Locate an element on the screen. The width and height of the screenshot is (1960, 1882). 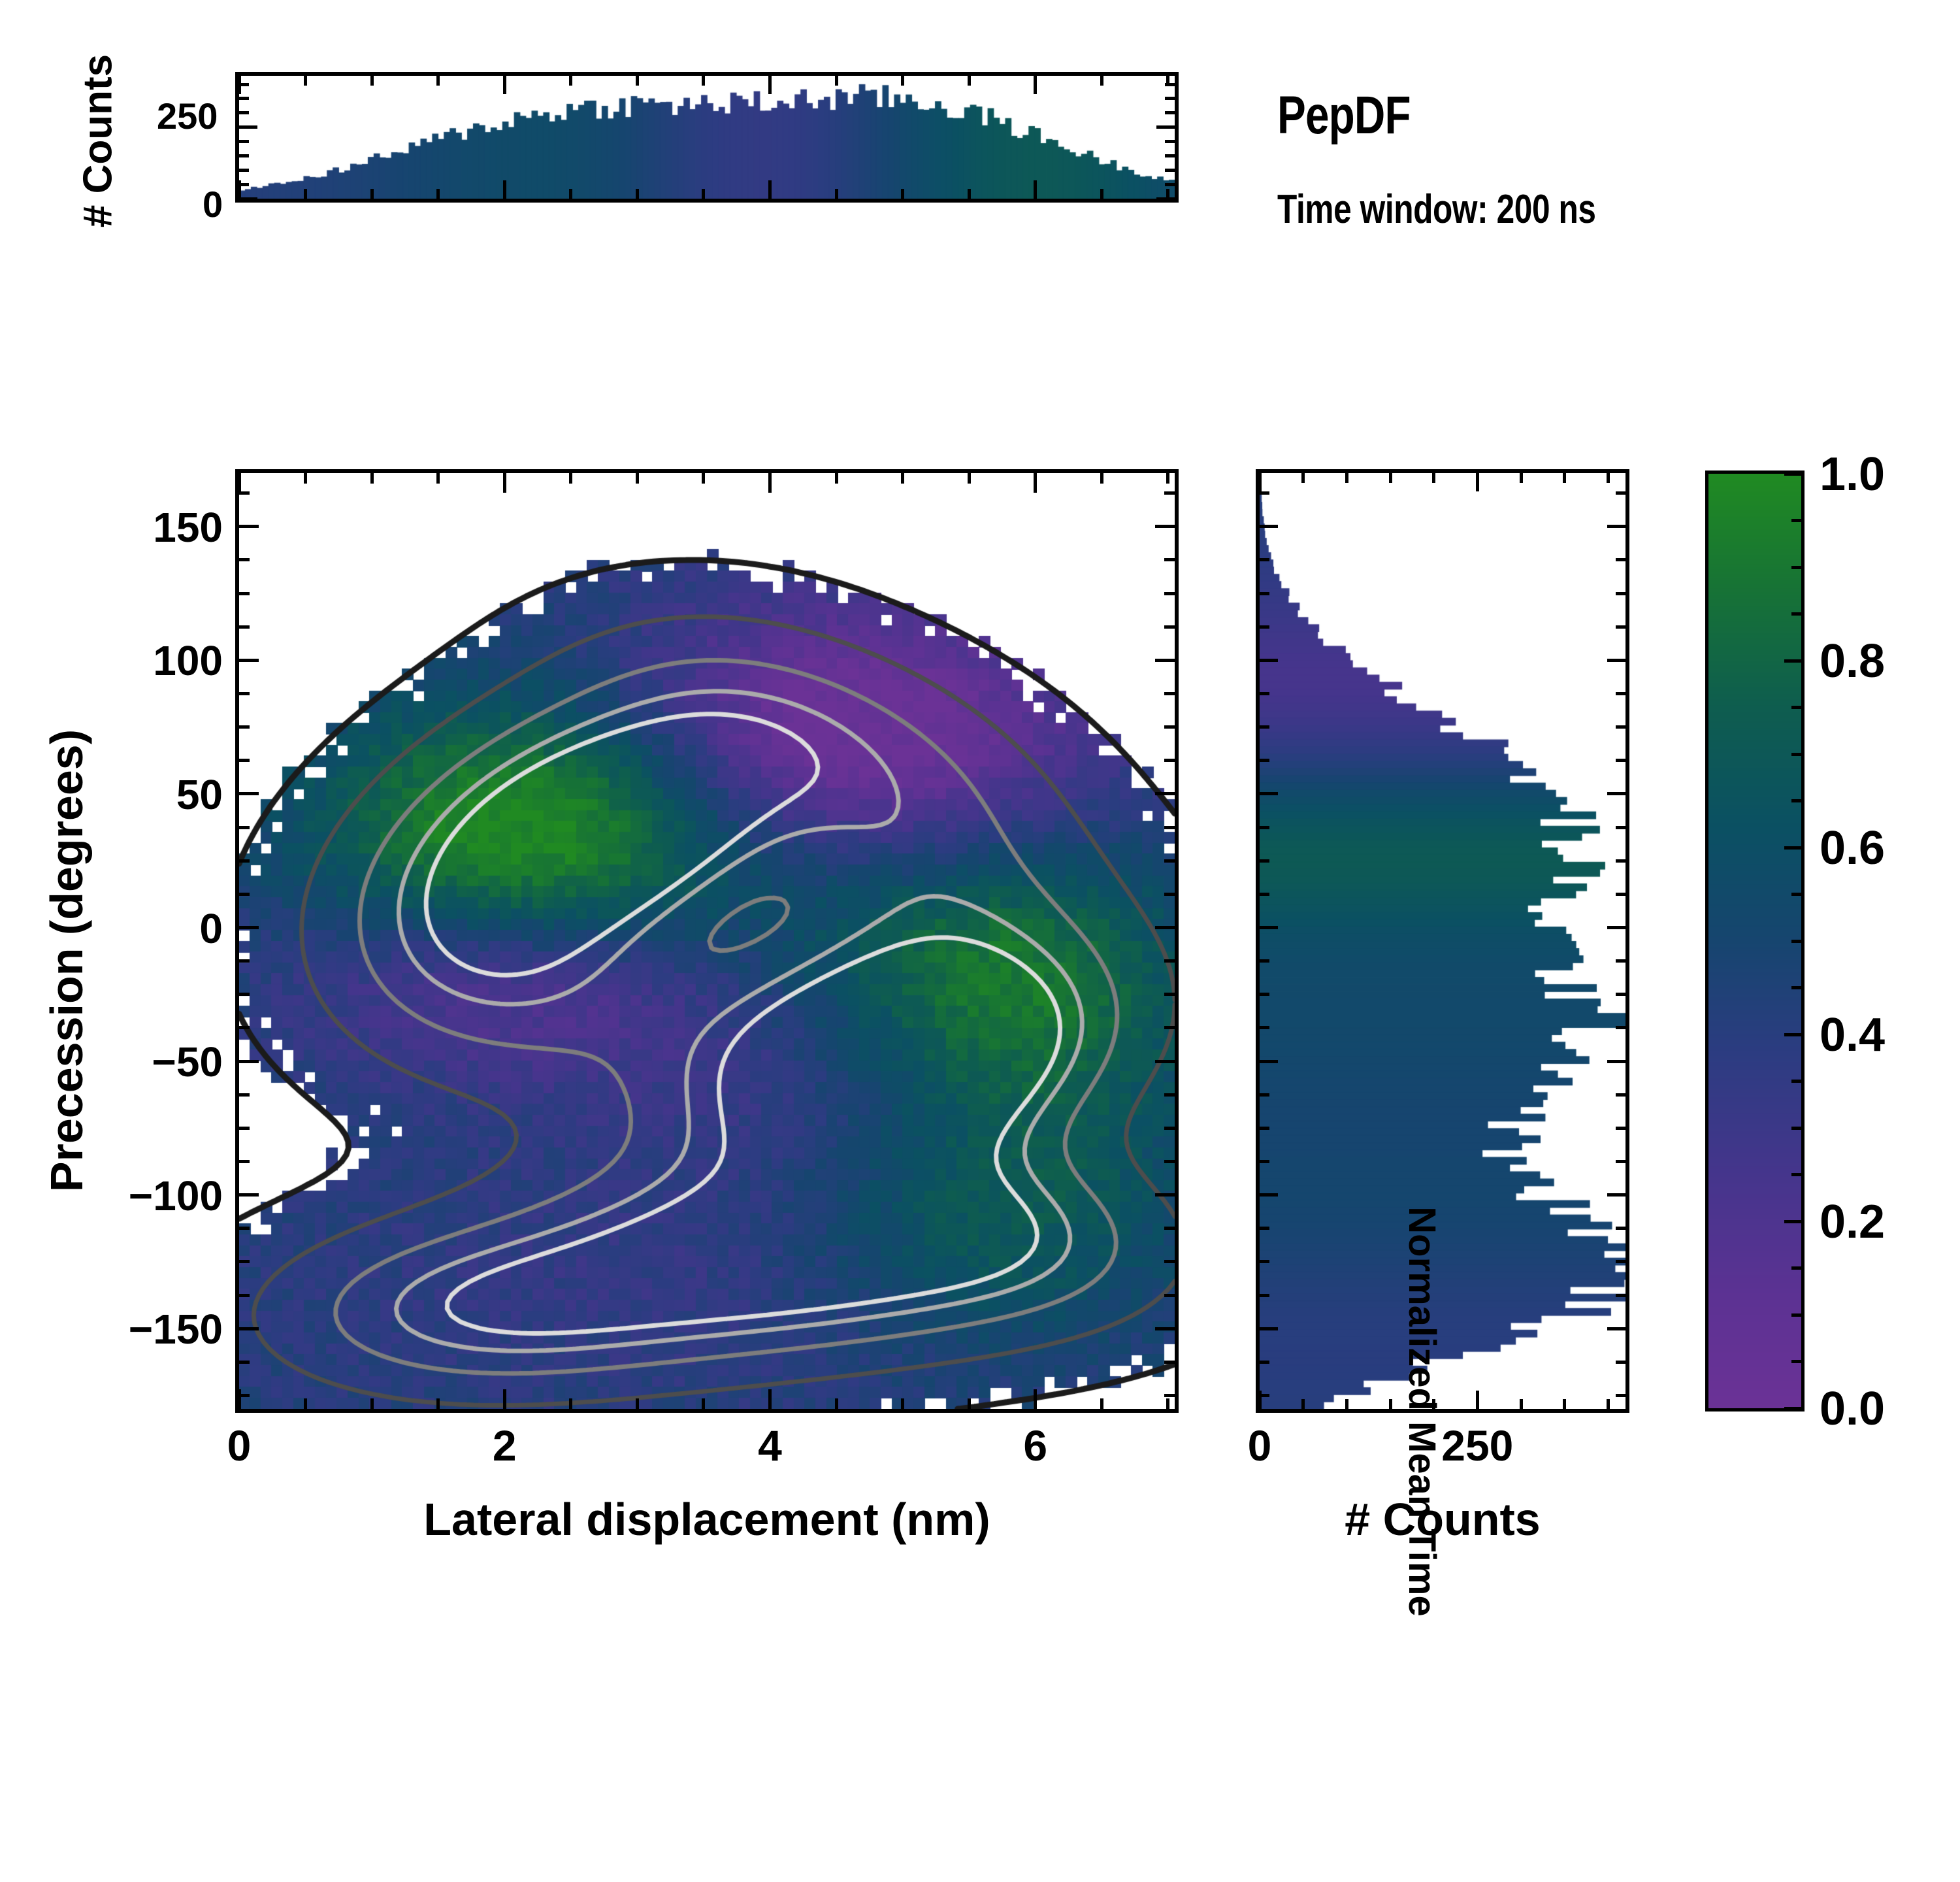
tick-label: 6 is located at coordinates (1035, 1446).